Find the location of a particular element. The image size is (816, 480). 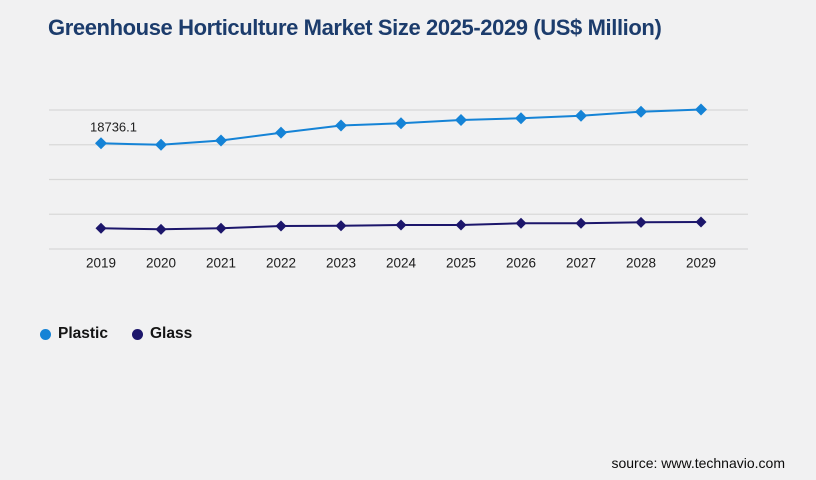

x-axis-label: 2024 is located at coordinates (401, 263).